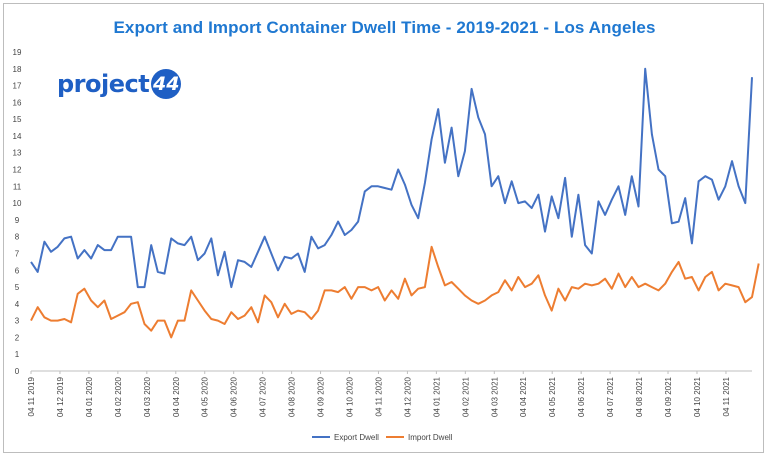 This screenshot has width=769, height=458. Describe the element at coordinates (103, 84) in the screenshot. I see `logo-wordmark: project` at that location.